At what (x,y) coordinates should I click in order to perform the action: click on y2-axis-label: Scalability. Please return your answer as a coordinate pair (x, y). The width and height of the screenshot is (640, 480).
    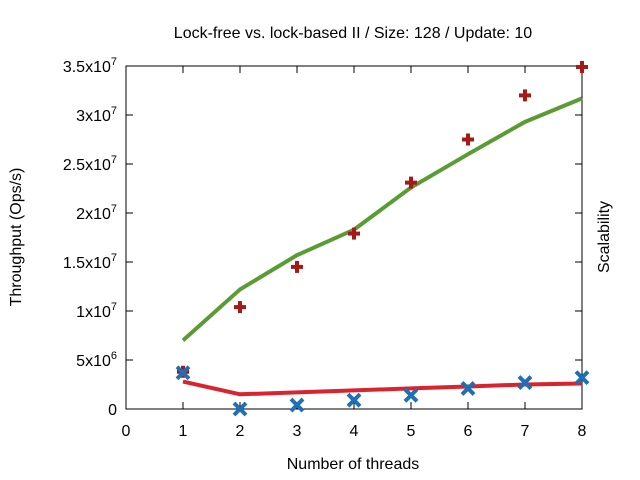
    Looking at the image, I should click on (604, 237).